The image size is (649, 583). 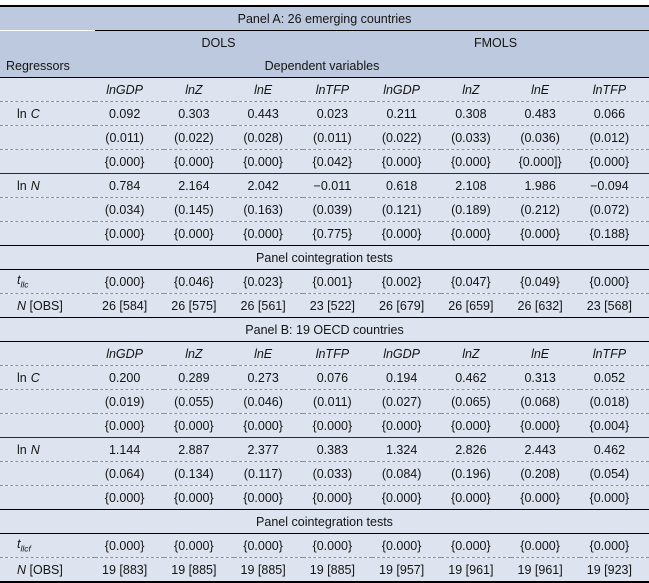 I want to click on panel-a-column-header-row: lnGDP lnZ lnE lnTFP lnGDP lnZ lnE lnTFP, so click(x=324, y=89).